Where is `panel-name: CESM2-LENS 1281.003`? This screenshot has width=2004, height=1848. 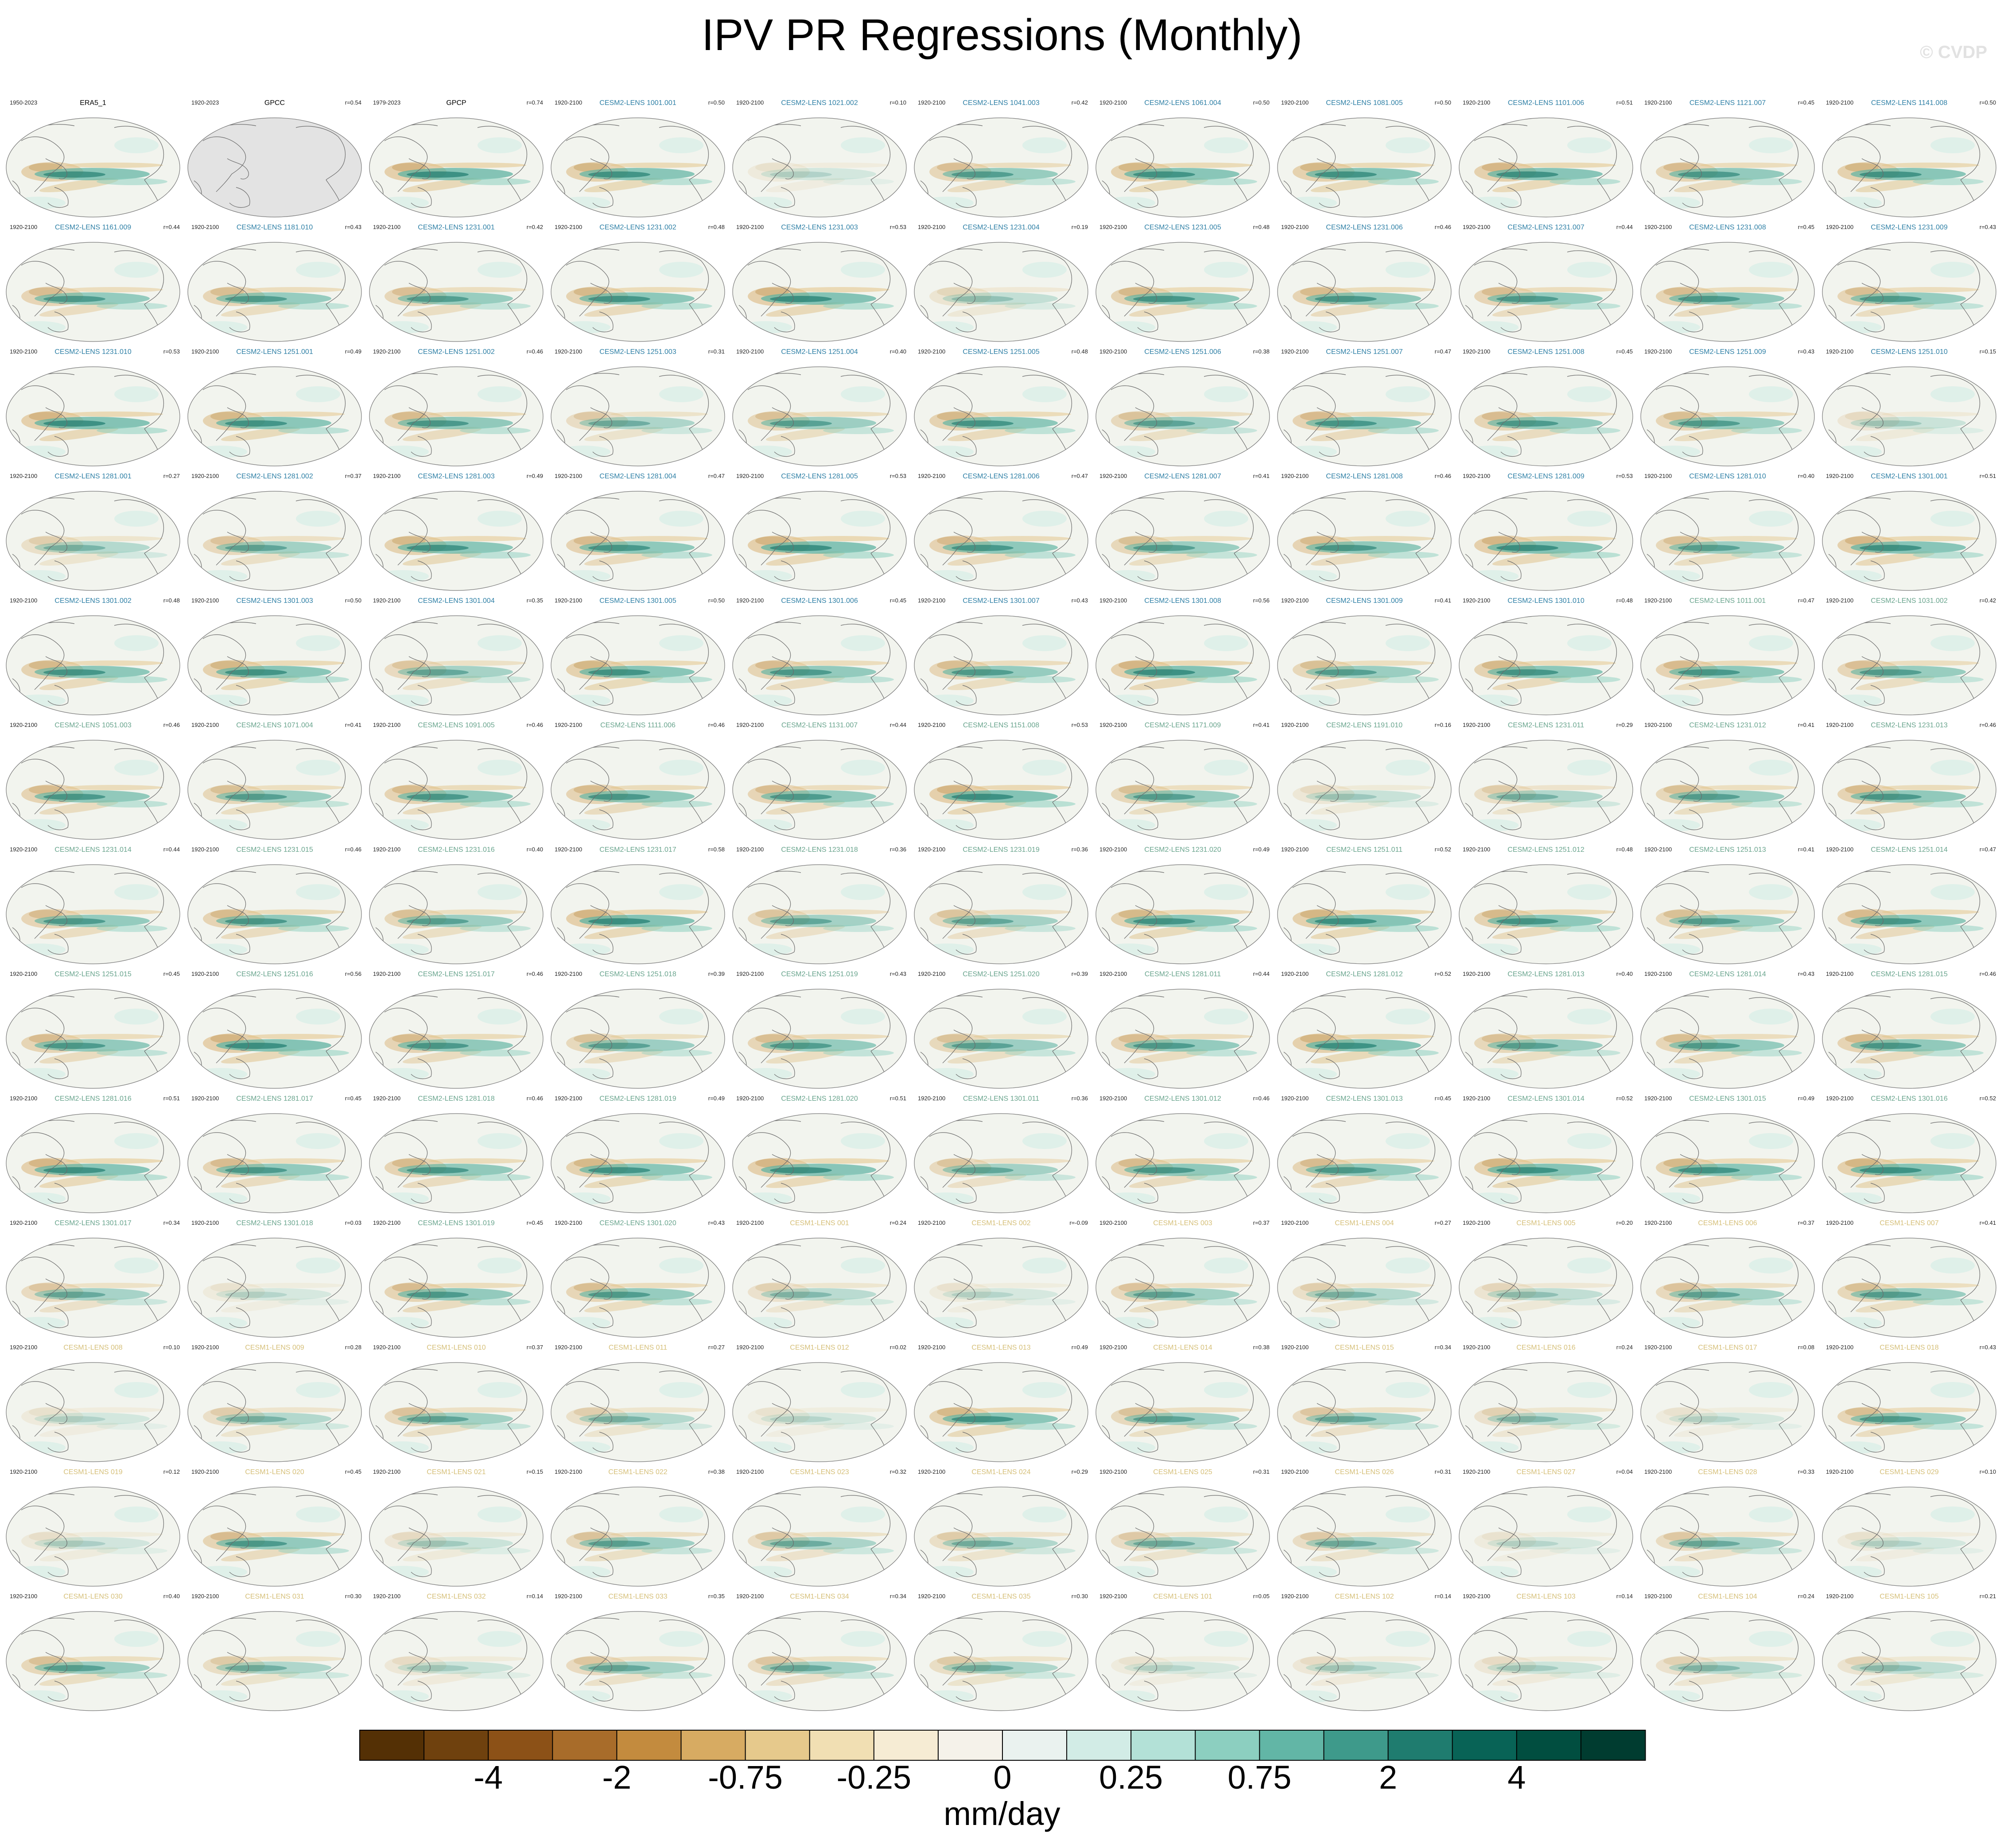 panel-name: CESM2-LENS 1281.003 is located at coordinates (456, 477).